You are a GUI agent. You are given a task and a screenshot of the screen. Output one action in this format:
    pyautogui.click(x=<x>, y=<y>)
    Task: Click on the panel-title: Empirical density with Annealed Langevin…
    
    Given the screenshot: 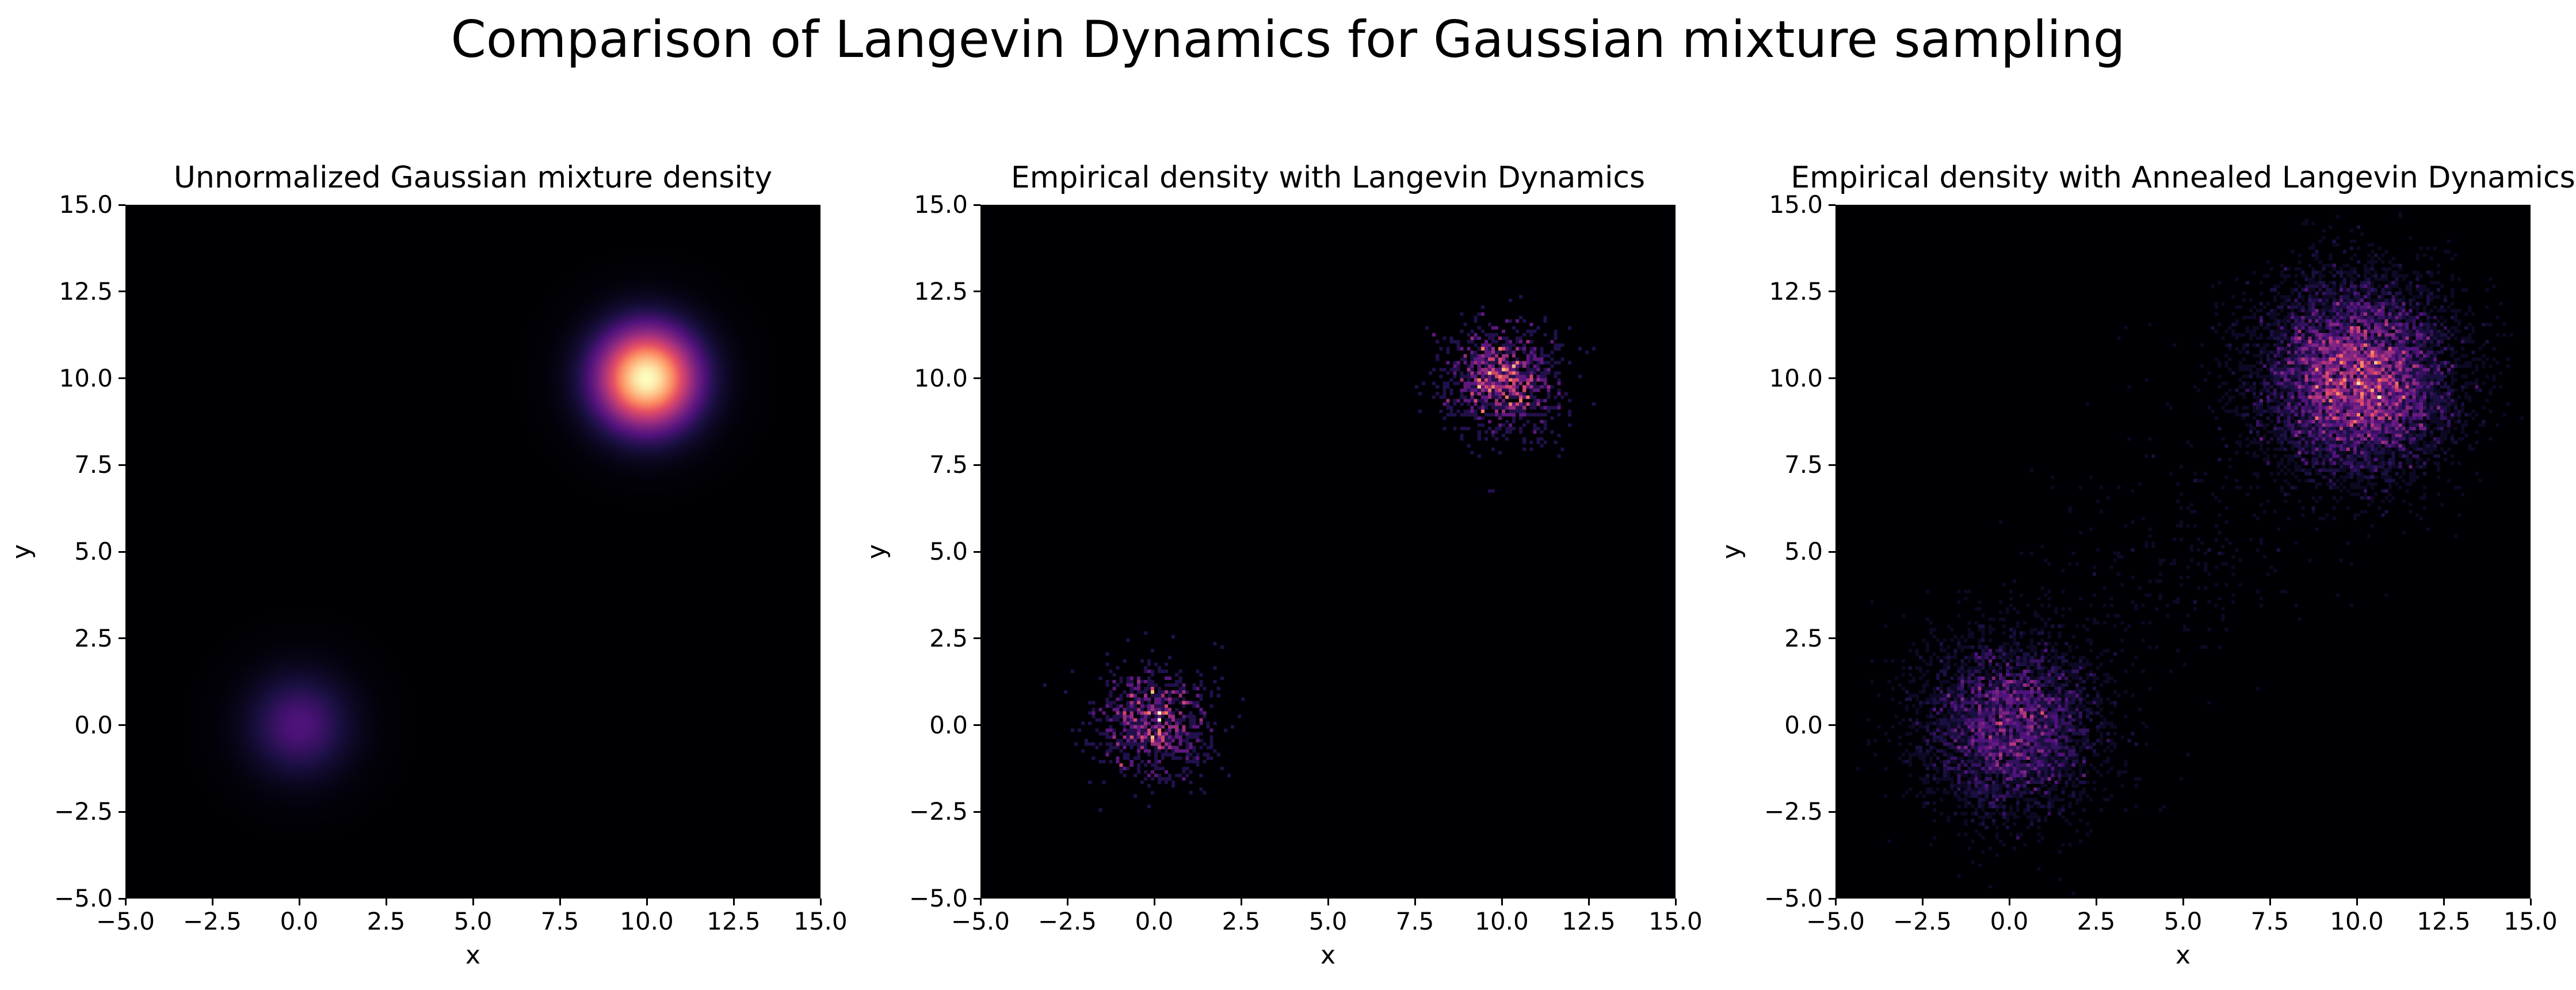 What is the action you would take?
    pyautogui.click(x=2183, y=177)
    